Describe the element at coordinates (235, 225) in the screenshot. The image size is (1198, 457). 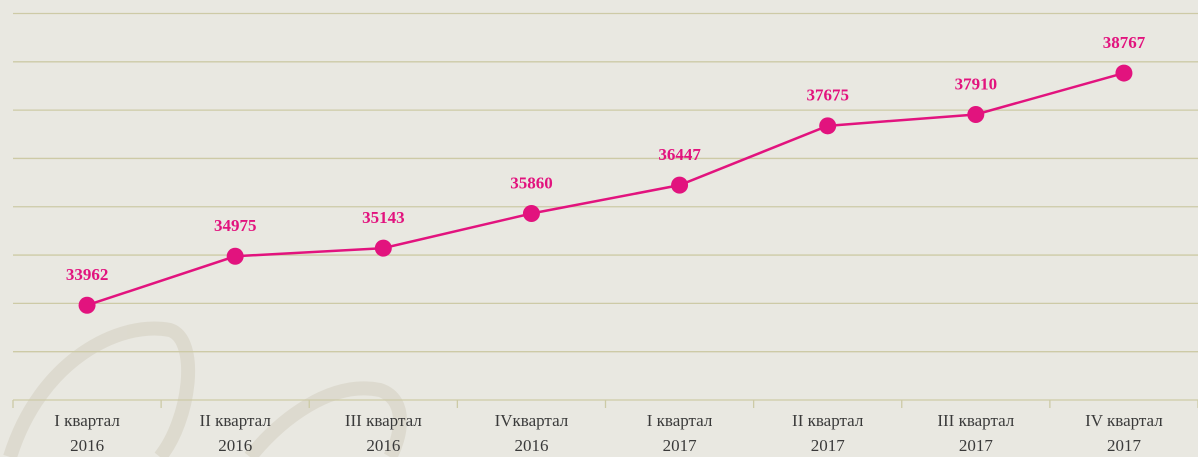
I see `value-label: 34975` at that location.